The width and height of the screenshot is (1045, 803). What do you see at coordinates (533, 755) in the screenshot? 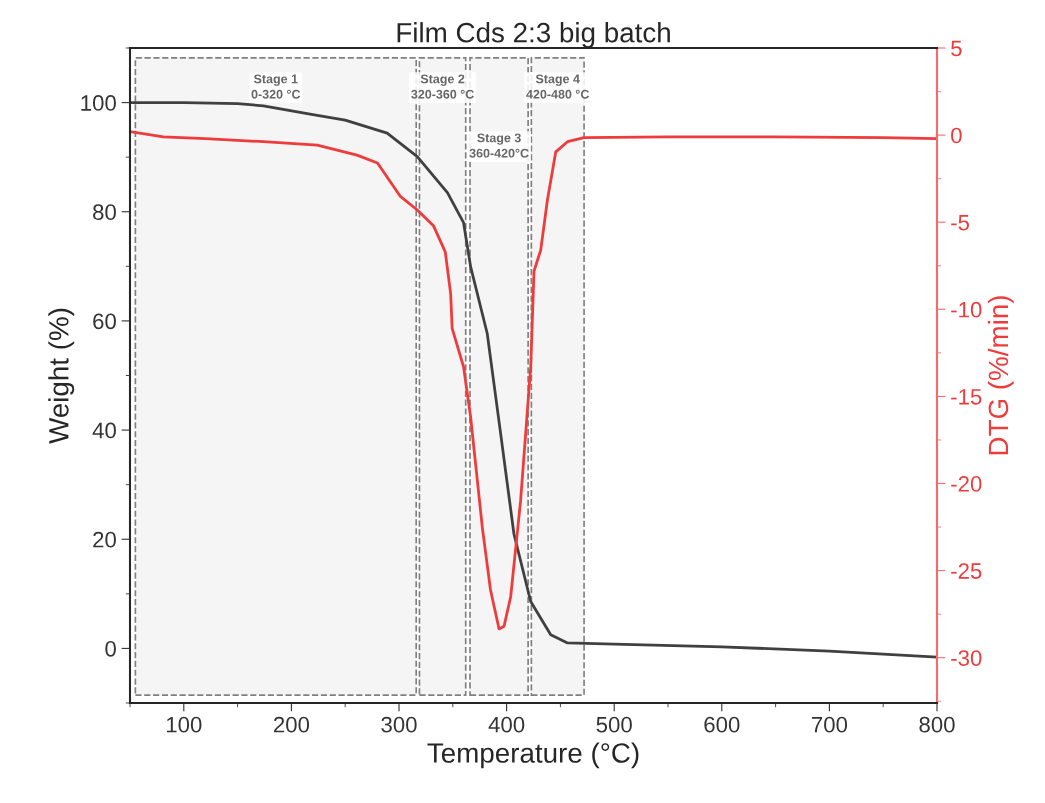
I see `x-axis-title: Temperature (°C)` at bounding box center [533, 755].